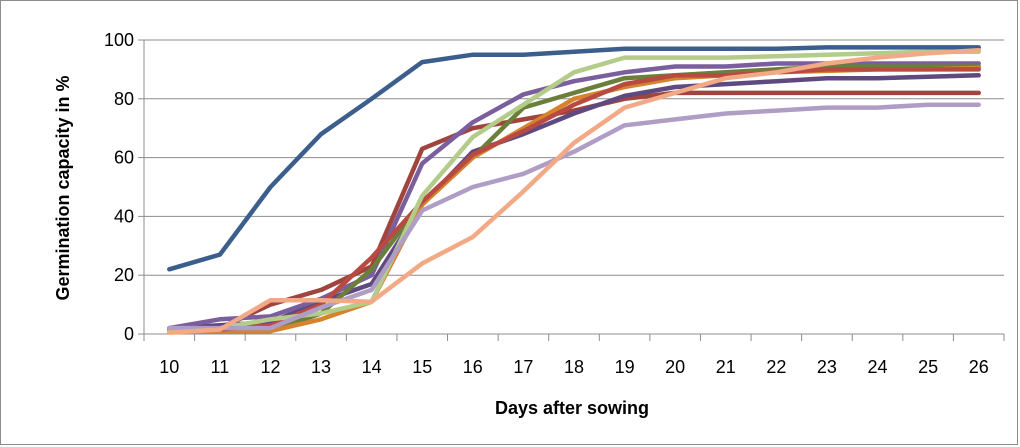 The height and width of the screenshot is (447, 1020). Describe the element at coordinates (473, 367) in the screenshot. I see `x-tick-label: 16` at that location.